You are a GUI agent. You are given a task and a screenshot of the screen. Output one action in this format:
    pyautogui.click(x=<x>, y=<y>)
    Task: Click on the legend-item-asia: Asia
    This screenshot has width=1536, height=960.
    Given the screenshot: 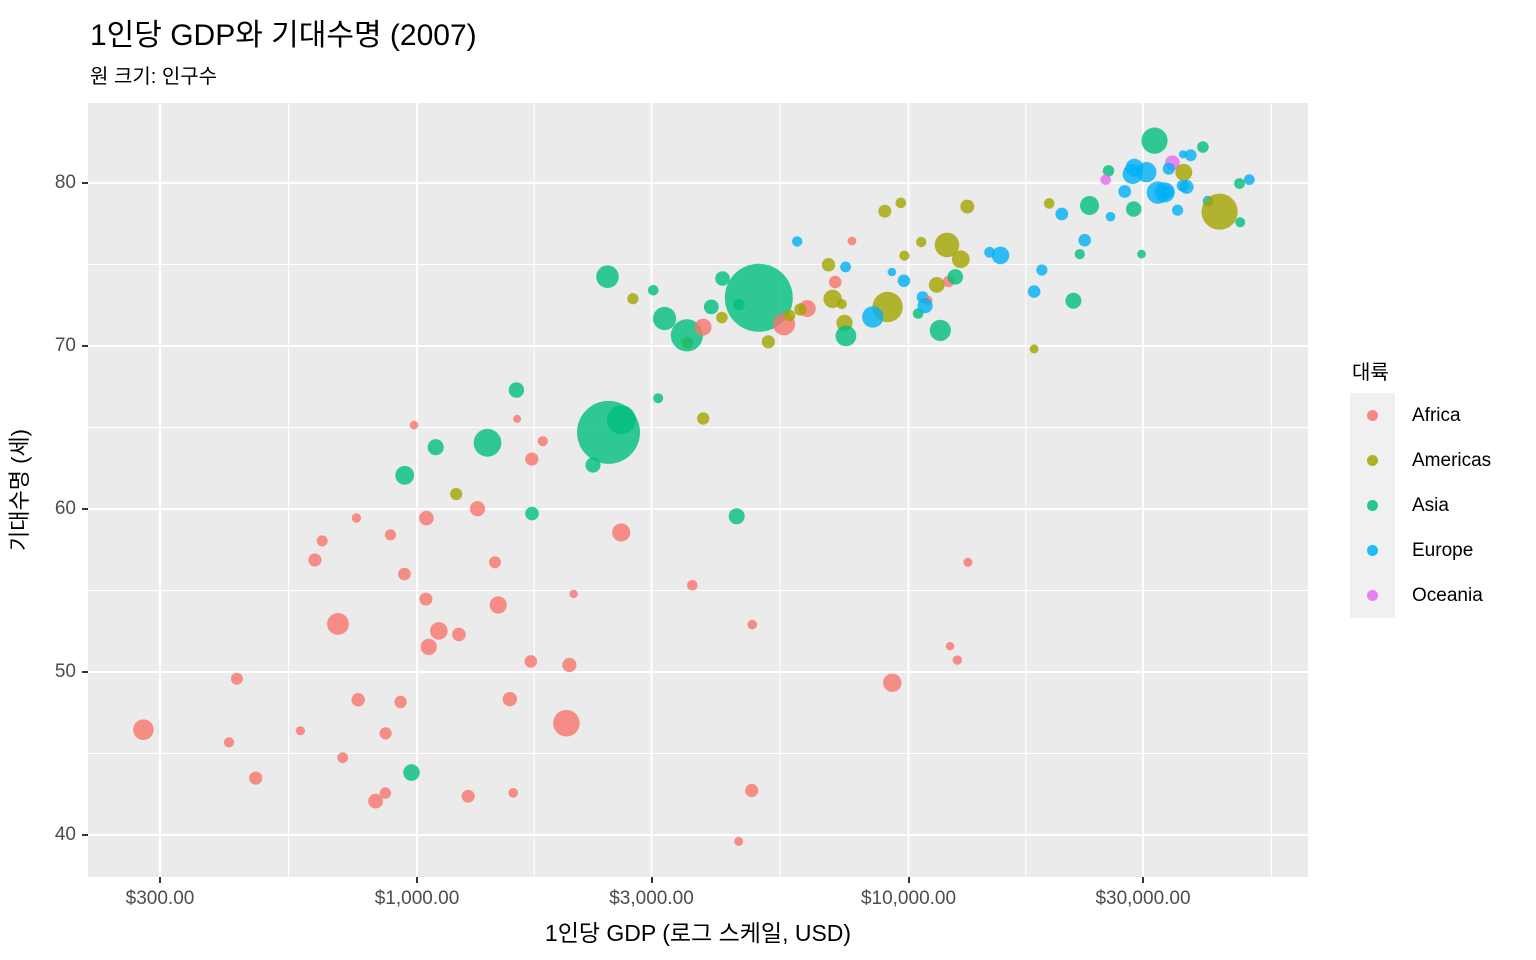 What is the action you would take?
    pyautogui.click(x=1443, y=505)
    